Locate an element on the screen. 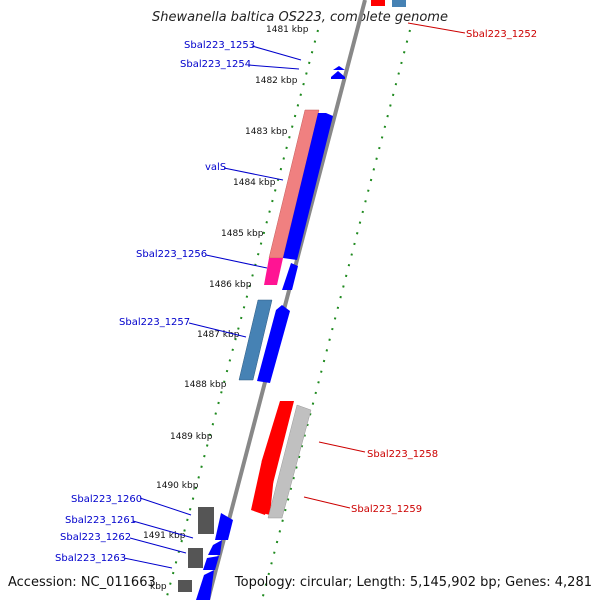 The height and width of the screenshot is (600, 600). tick-label: 1486 kbp is located at coordinates (230, 285).